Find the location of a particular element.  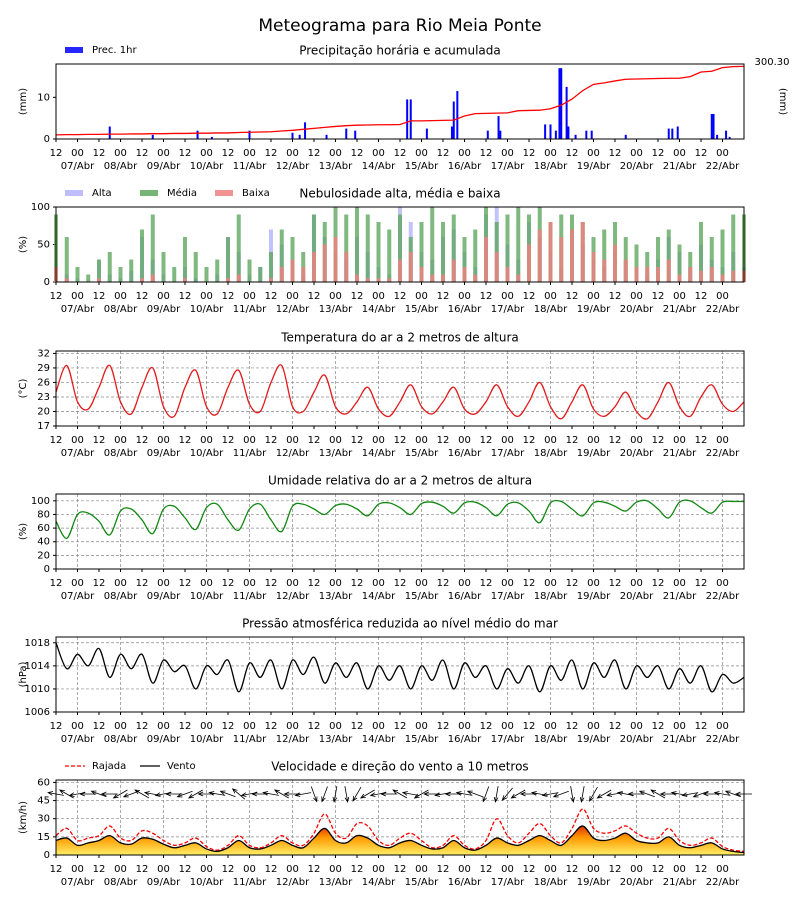

y-tick-label: 40 is located at coordinates (43, 542).